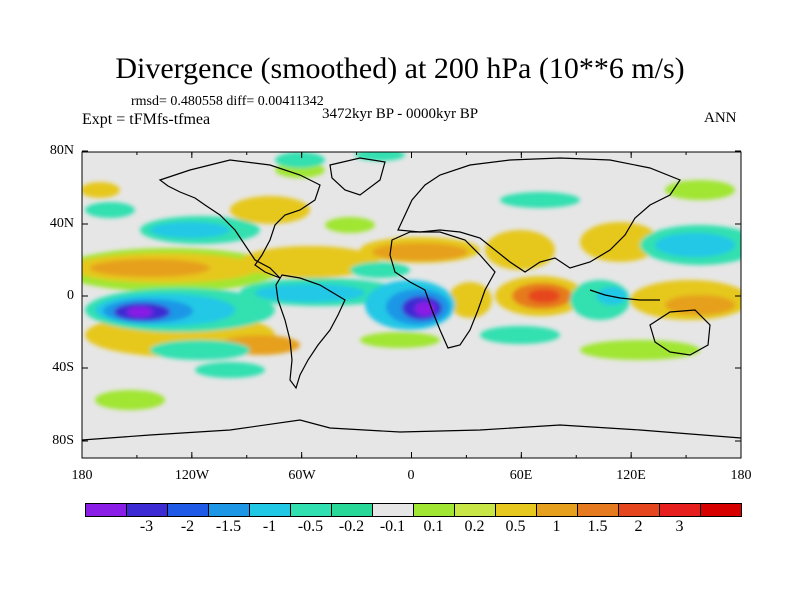 The height and width of the screenshot is (600, 800). What do you see at coordinates (680, 332) in the screenshot?
I see `australia-coastline` at bounding box center [680, 332].